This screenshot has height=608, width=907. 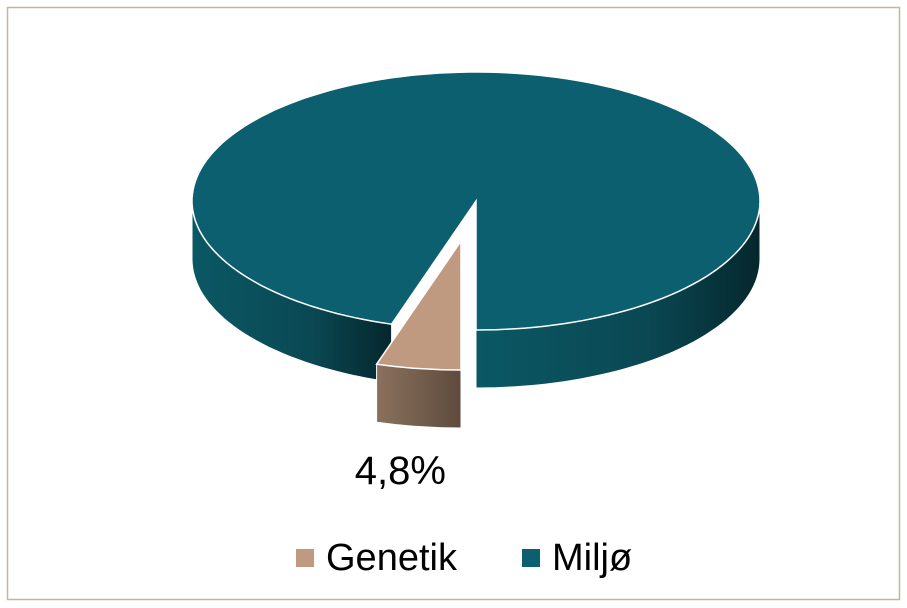 What do you see at coordinates (419, 396) in the screenshot?
I see `slice-side` at bounding box center [419, 396].